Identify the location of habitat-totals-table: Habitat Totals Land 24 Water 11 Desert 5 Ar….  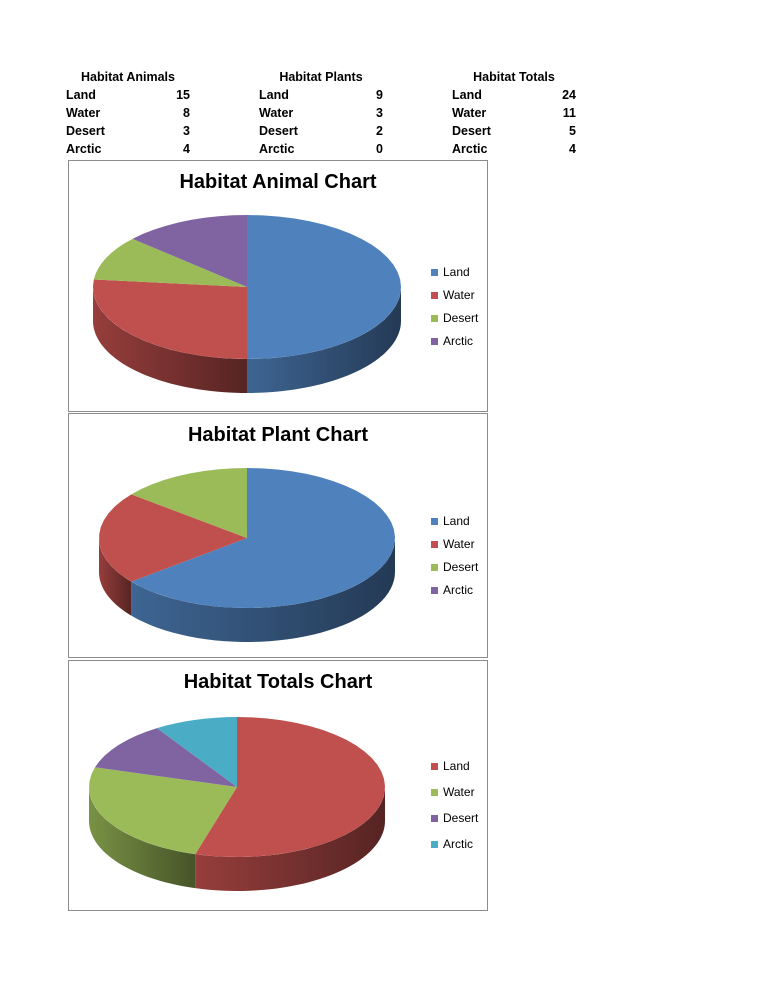
(514, 113).